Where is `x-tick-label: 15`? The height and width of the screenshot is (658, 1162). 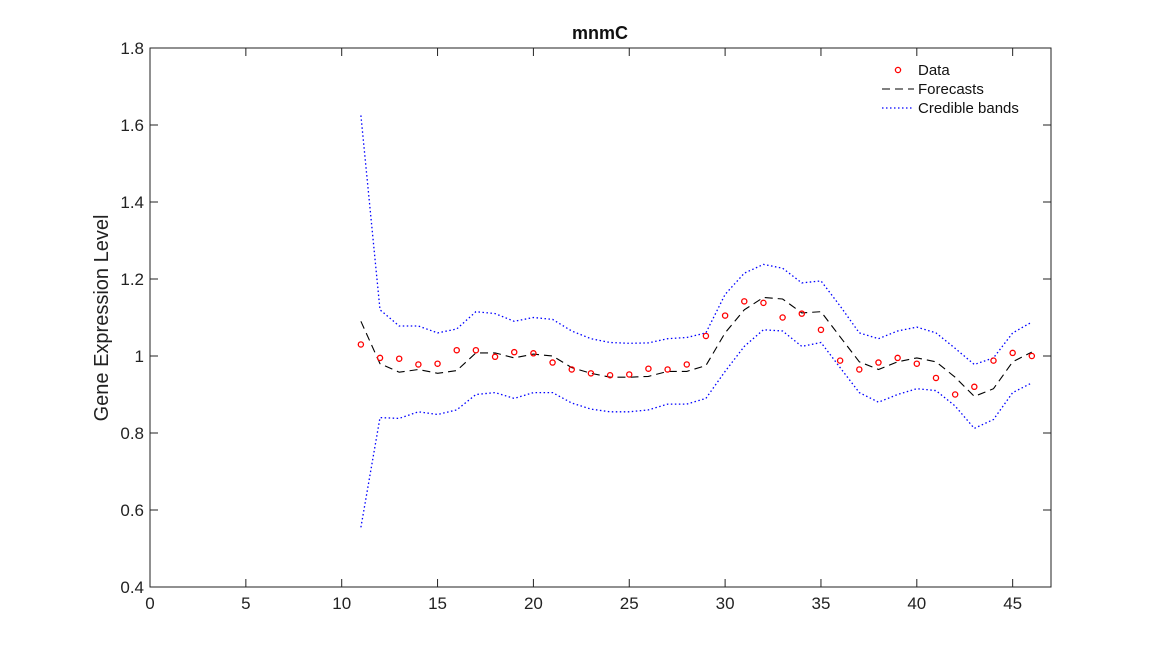 x-tick-label: 15 is located at coordinates (437, 603).